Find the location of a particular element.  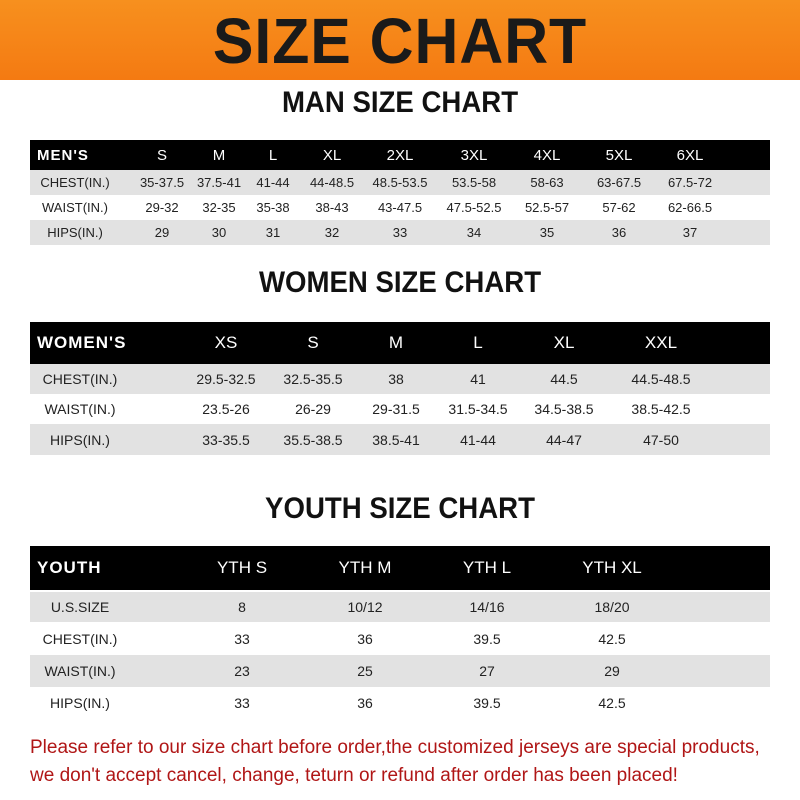

table-cell: 38.5-41 is located at coordinates (396, 439).